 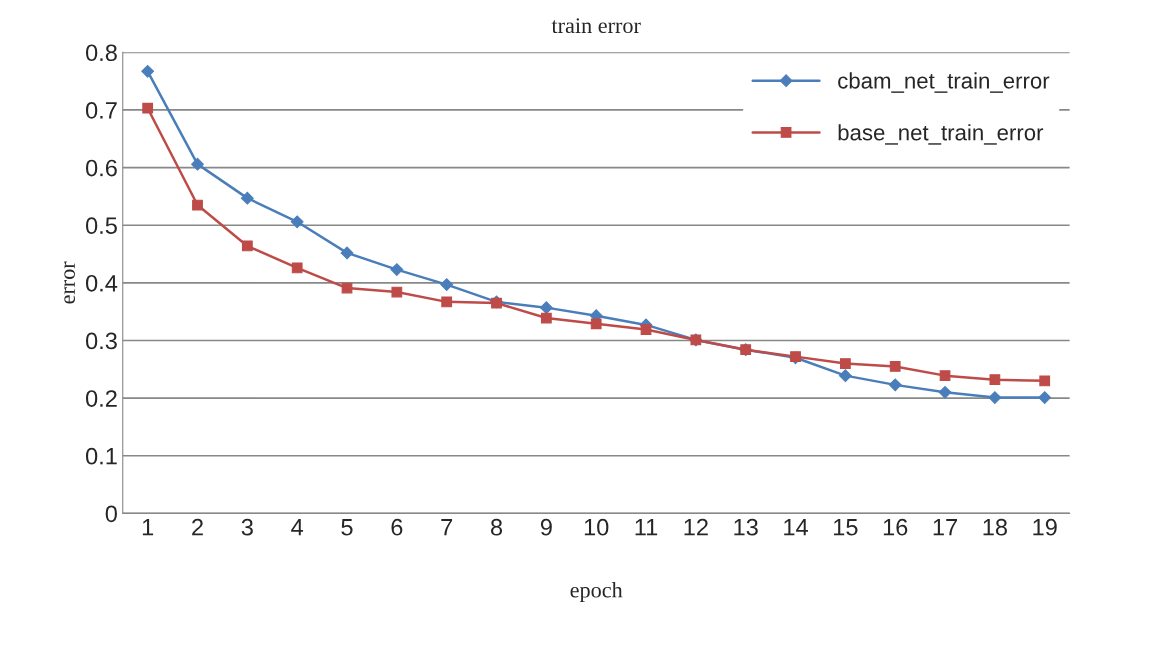 What do you see at coordinates (69, 282) in the screenshot?
I see `y-axis-title: error` at bounding box center [69, 282].